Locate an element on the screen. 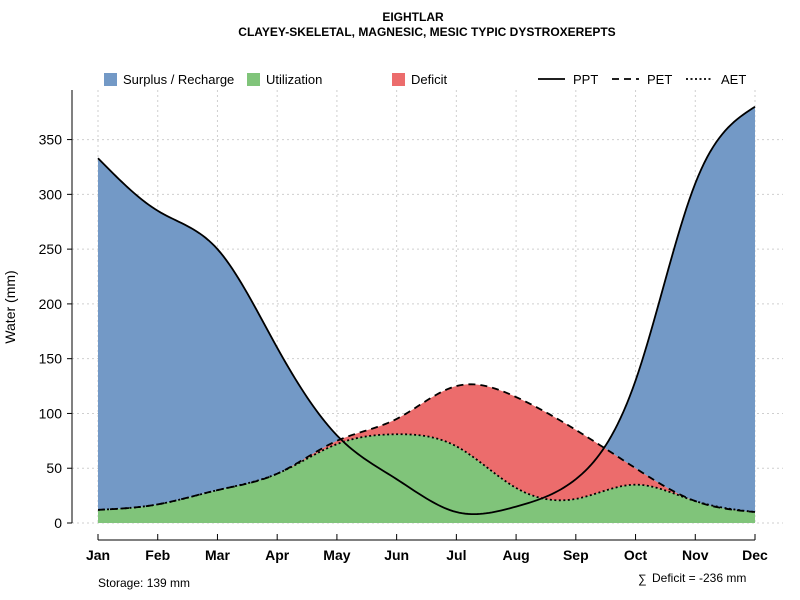 Image resolution: width=800 pixels, height=600 pixels. legend-label: Utilization is located at coordinates (294, 79).